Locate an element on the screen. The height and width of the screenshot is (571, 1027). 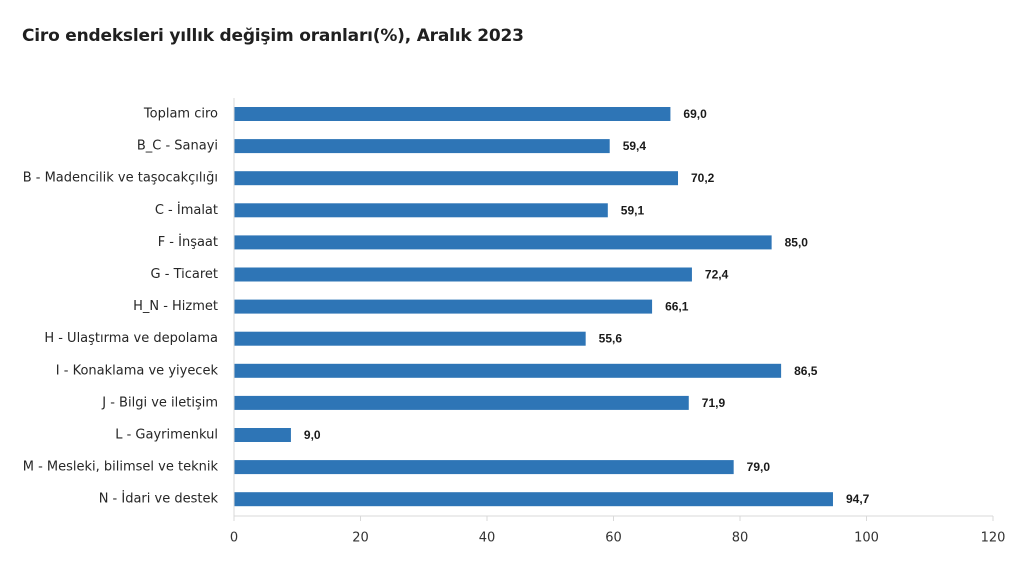
data-label: 72,4 is located at coordinates (717, 275).